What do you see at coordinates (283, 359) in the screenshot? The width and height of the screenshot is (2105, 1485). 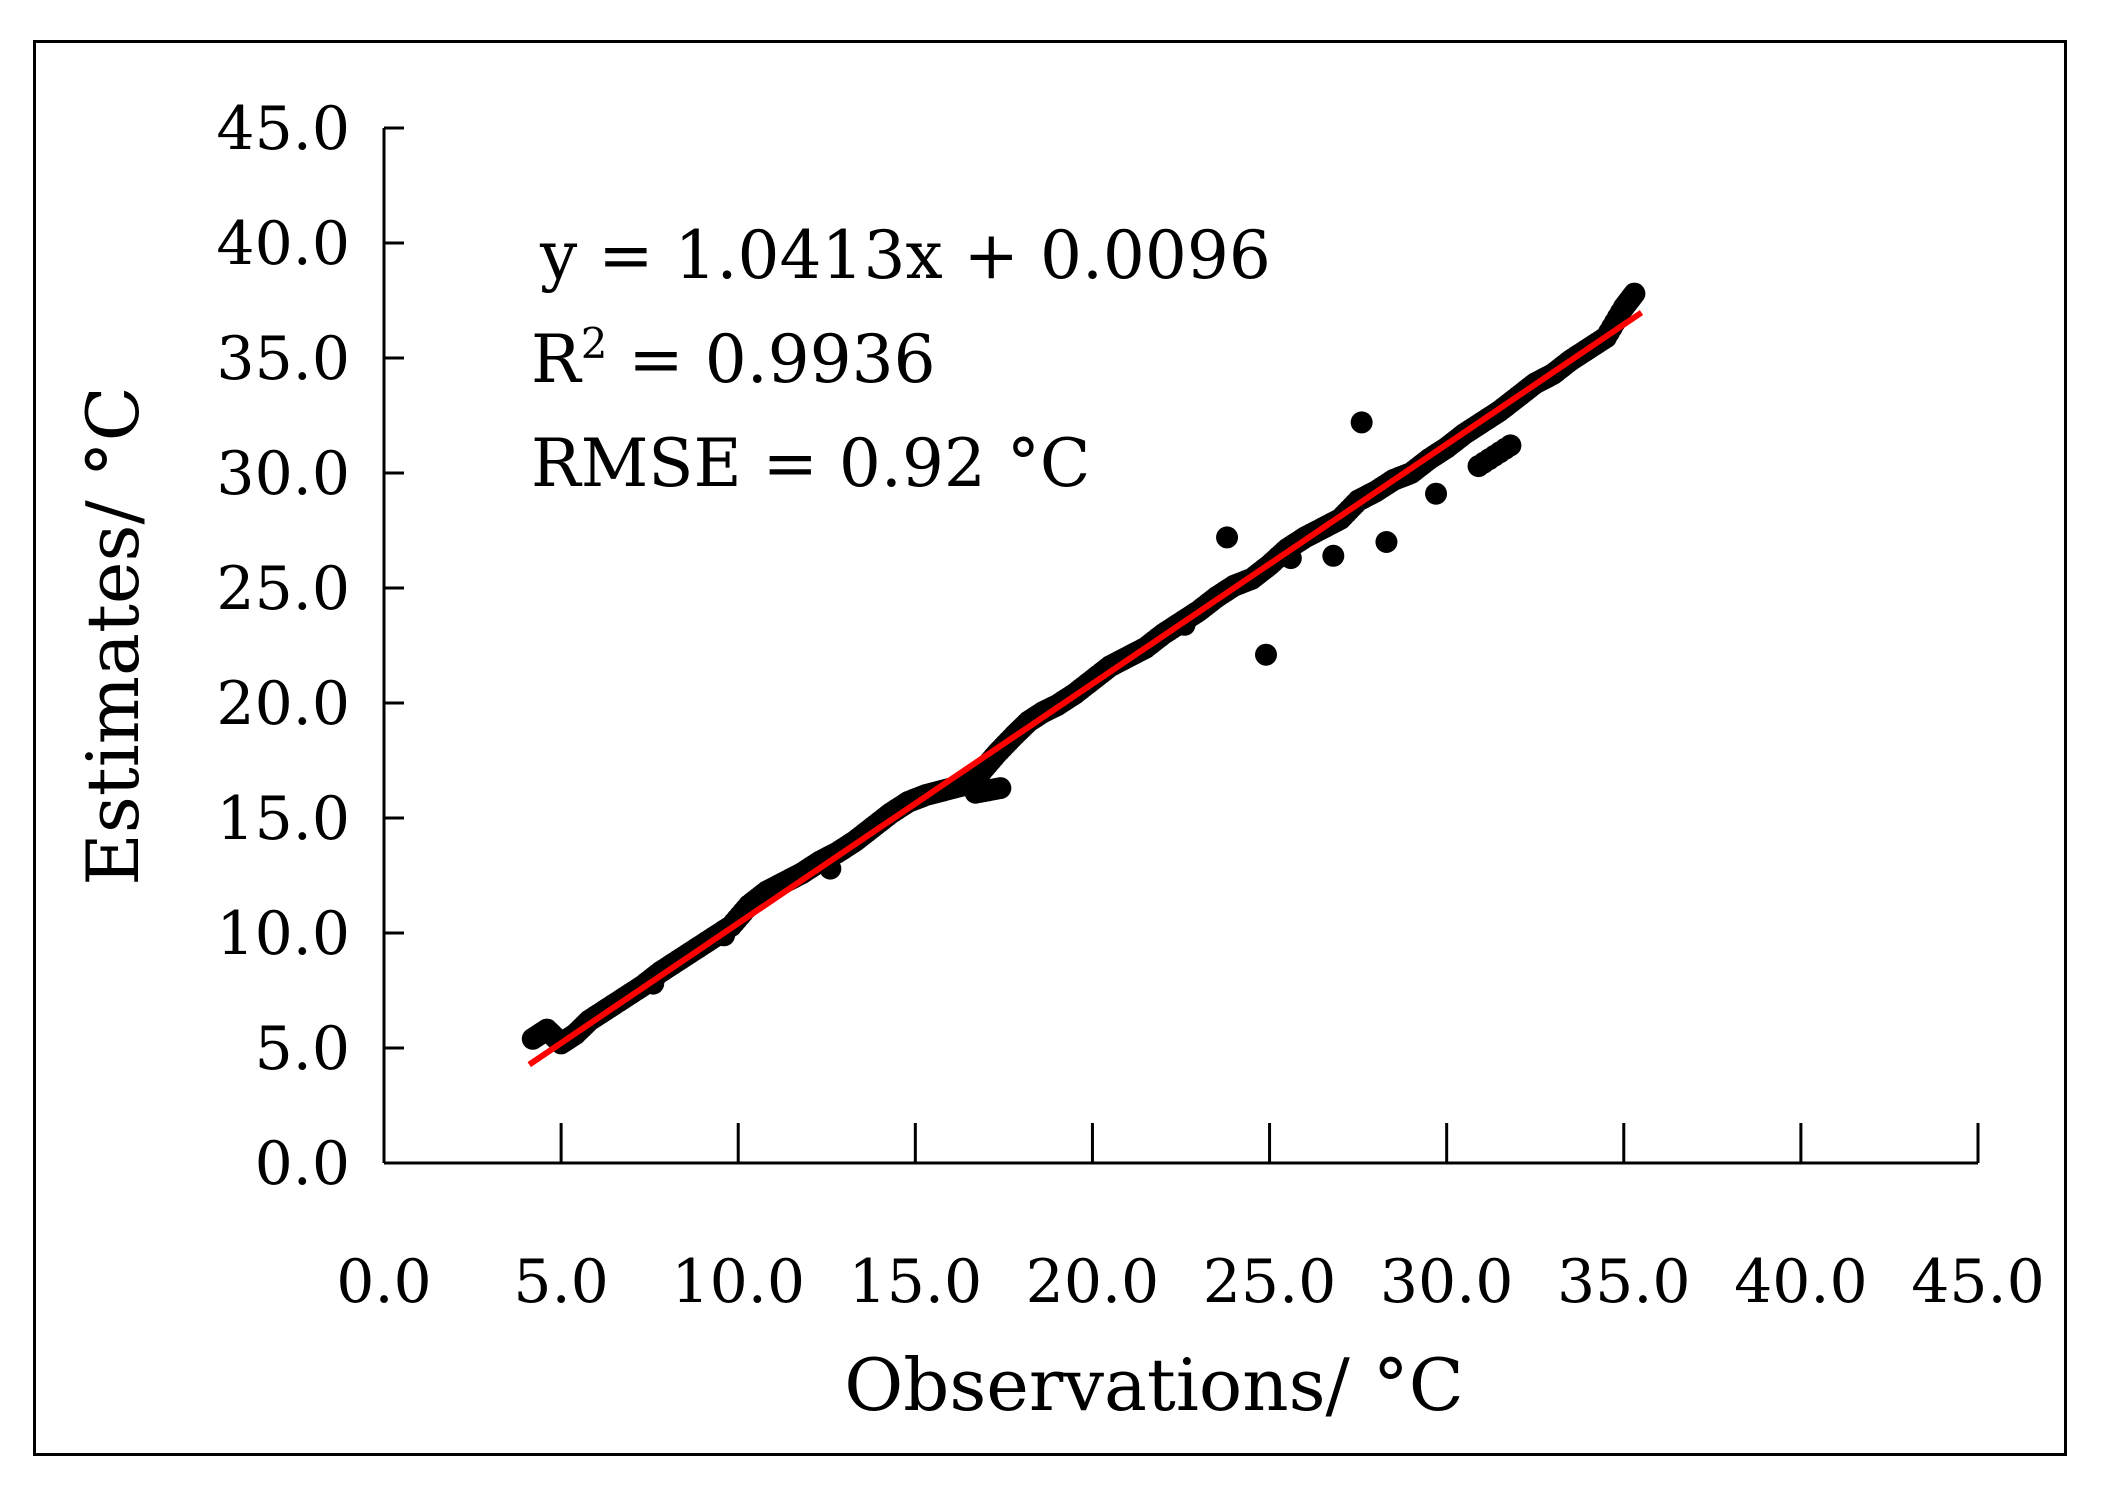 I see `y-tick-label: 35.0` at bounding box center [283, 359].